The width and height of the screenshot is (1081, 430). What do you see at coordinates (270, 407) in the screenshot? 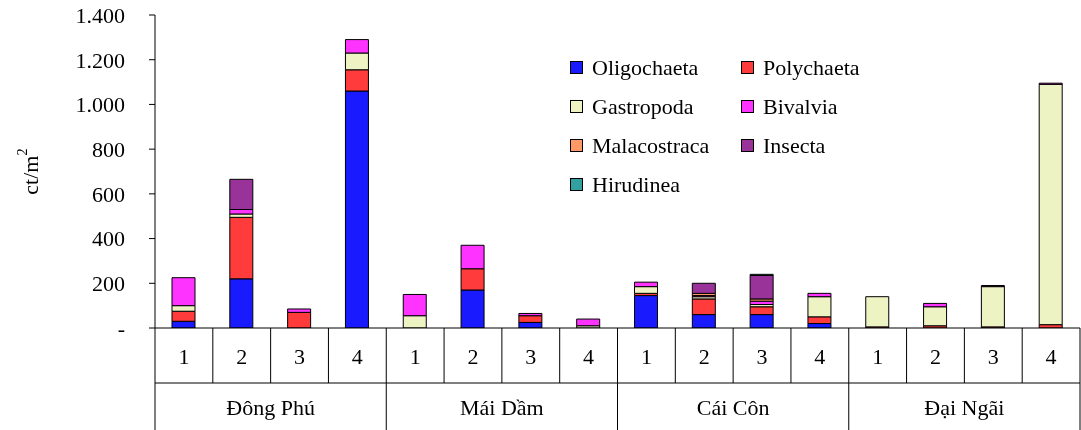
I see `text: Đông Phú` at bounding box center [270, 407].